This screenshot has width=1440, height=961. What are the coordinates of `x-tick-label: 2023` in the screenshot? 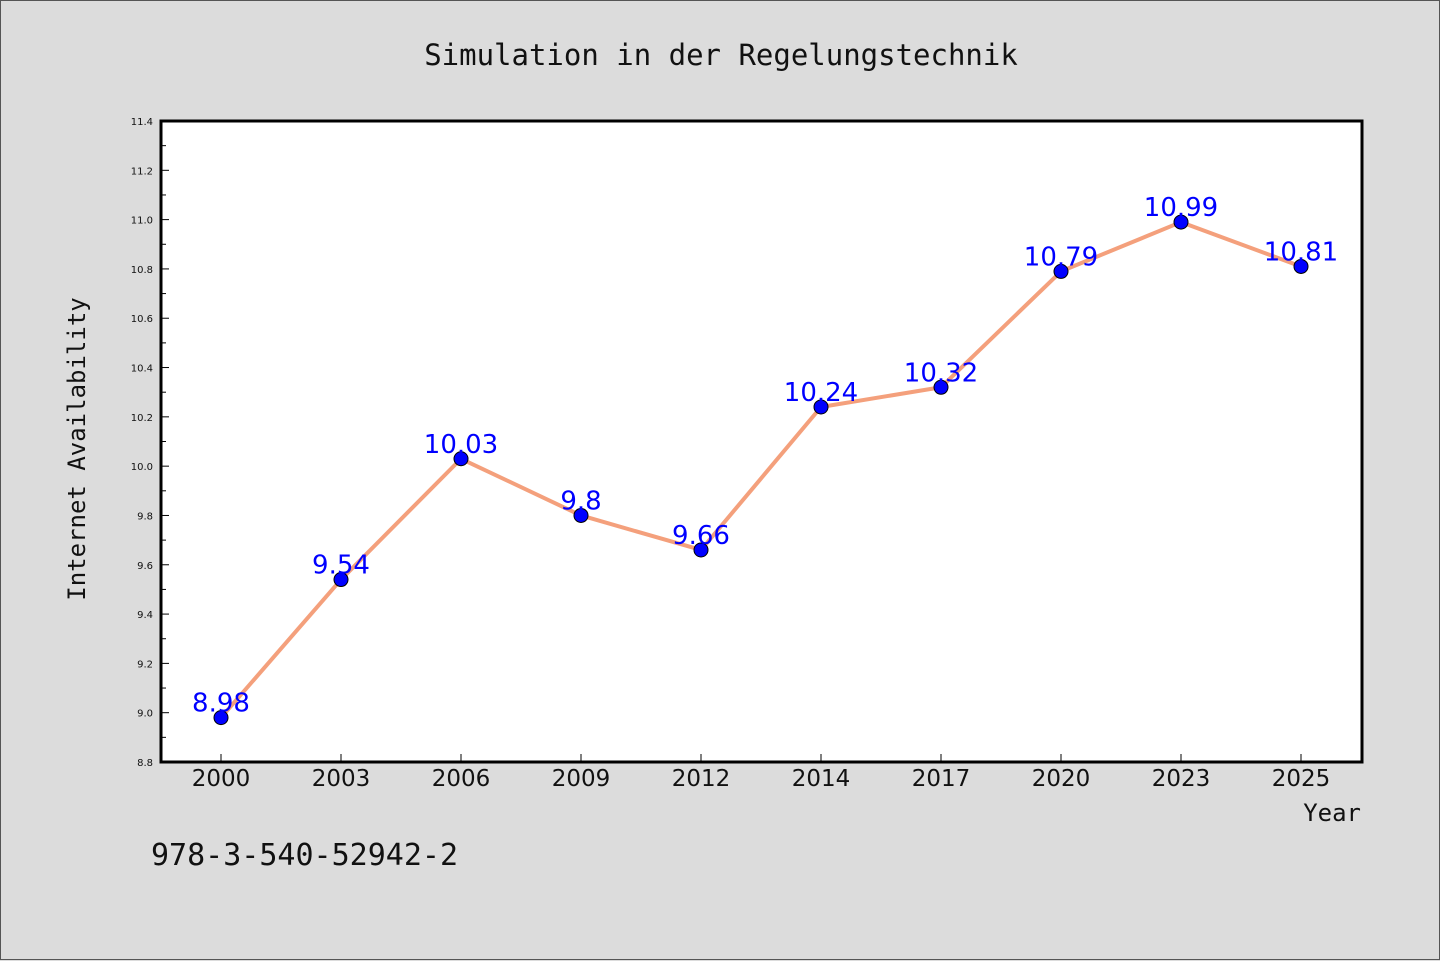 It's located at (1181, 779).